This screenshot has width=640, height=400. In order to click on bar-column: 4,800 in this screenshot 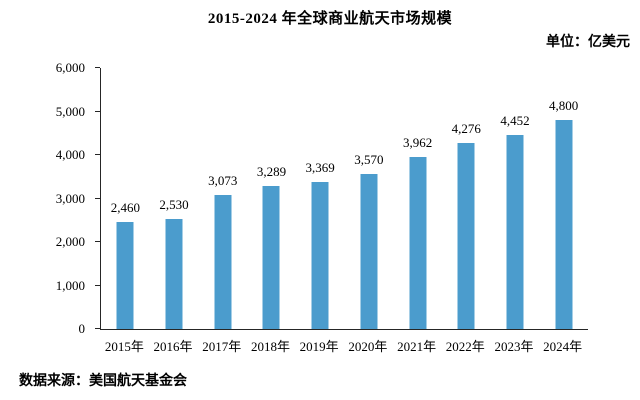, I will do `click(563, 198)`.